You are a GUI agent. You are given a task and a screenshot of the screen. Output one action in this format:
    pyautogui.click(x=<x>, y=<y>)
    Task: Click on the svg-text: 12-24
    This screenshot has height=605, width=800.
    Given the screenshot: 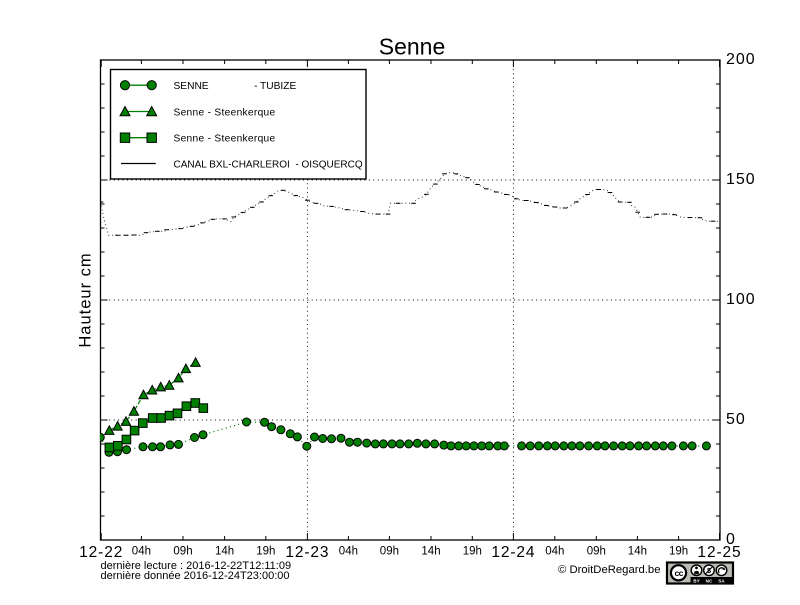 What is the action you would take?
    pyautogui.click(x=513, y=552)
    